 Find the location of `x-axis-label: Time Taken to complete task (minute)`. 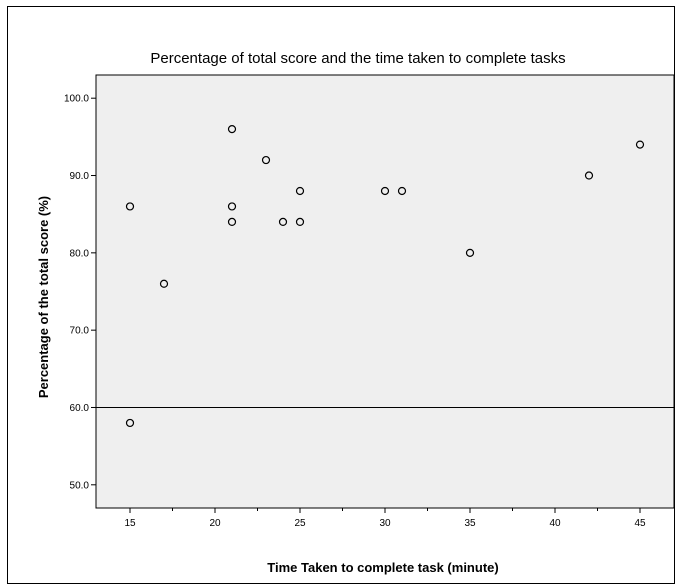

x-axis-label: Time Taken to complete task (minute) is located at coordinates (382, 567).